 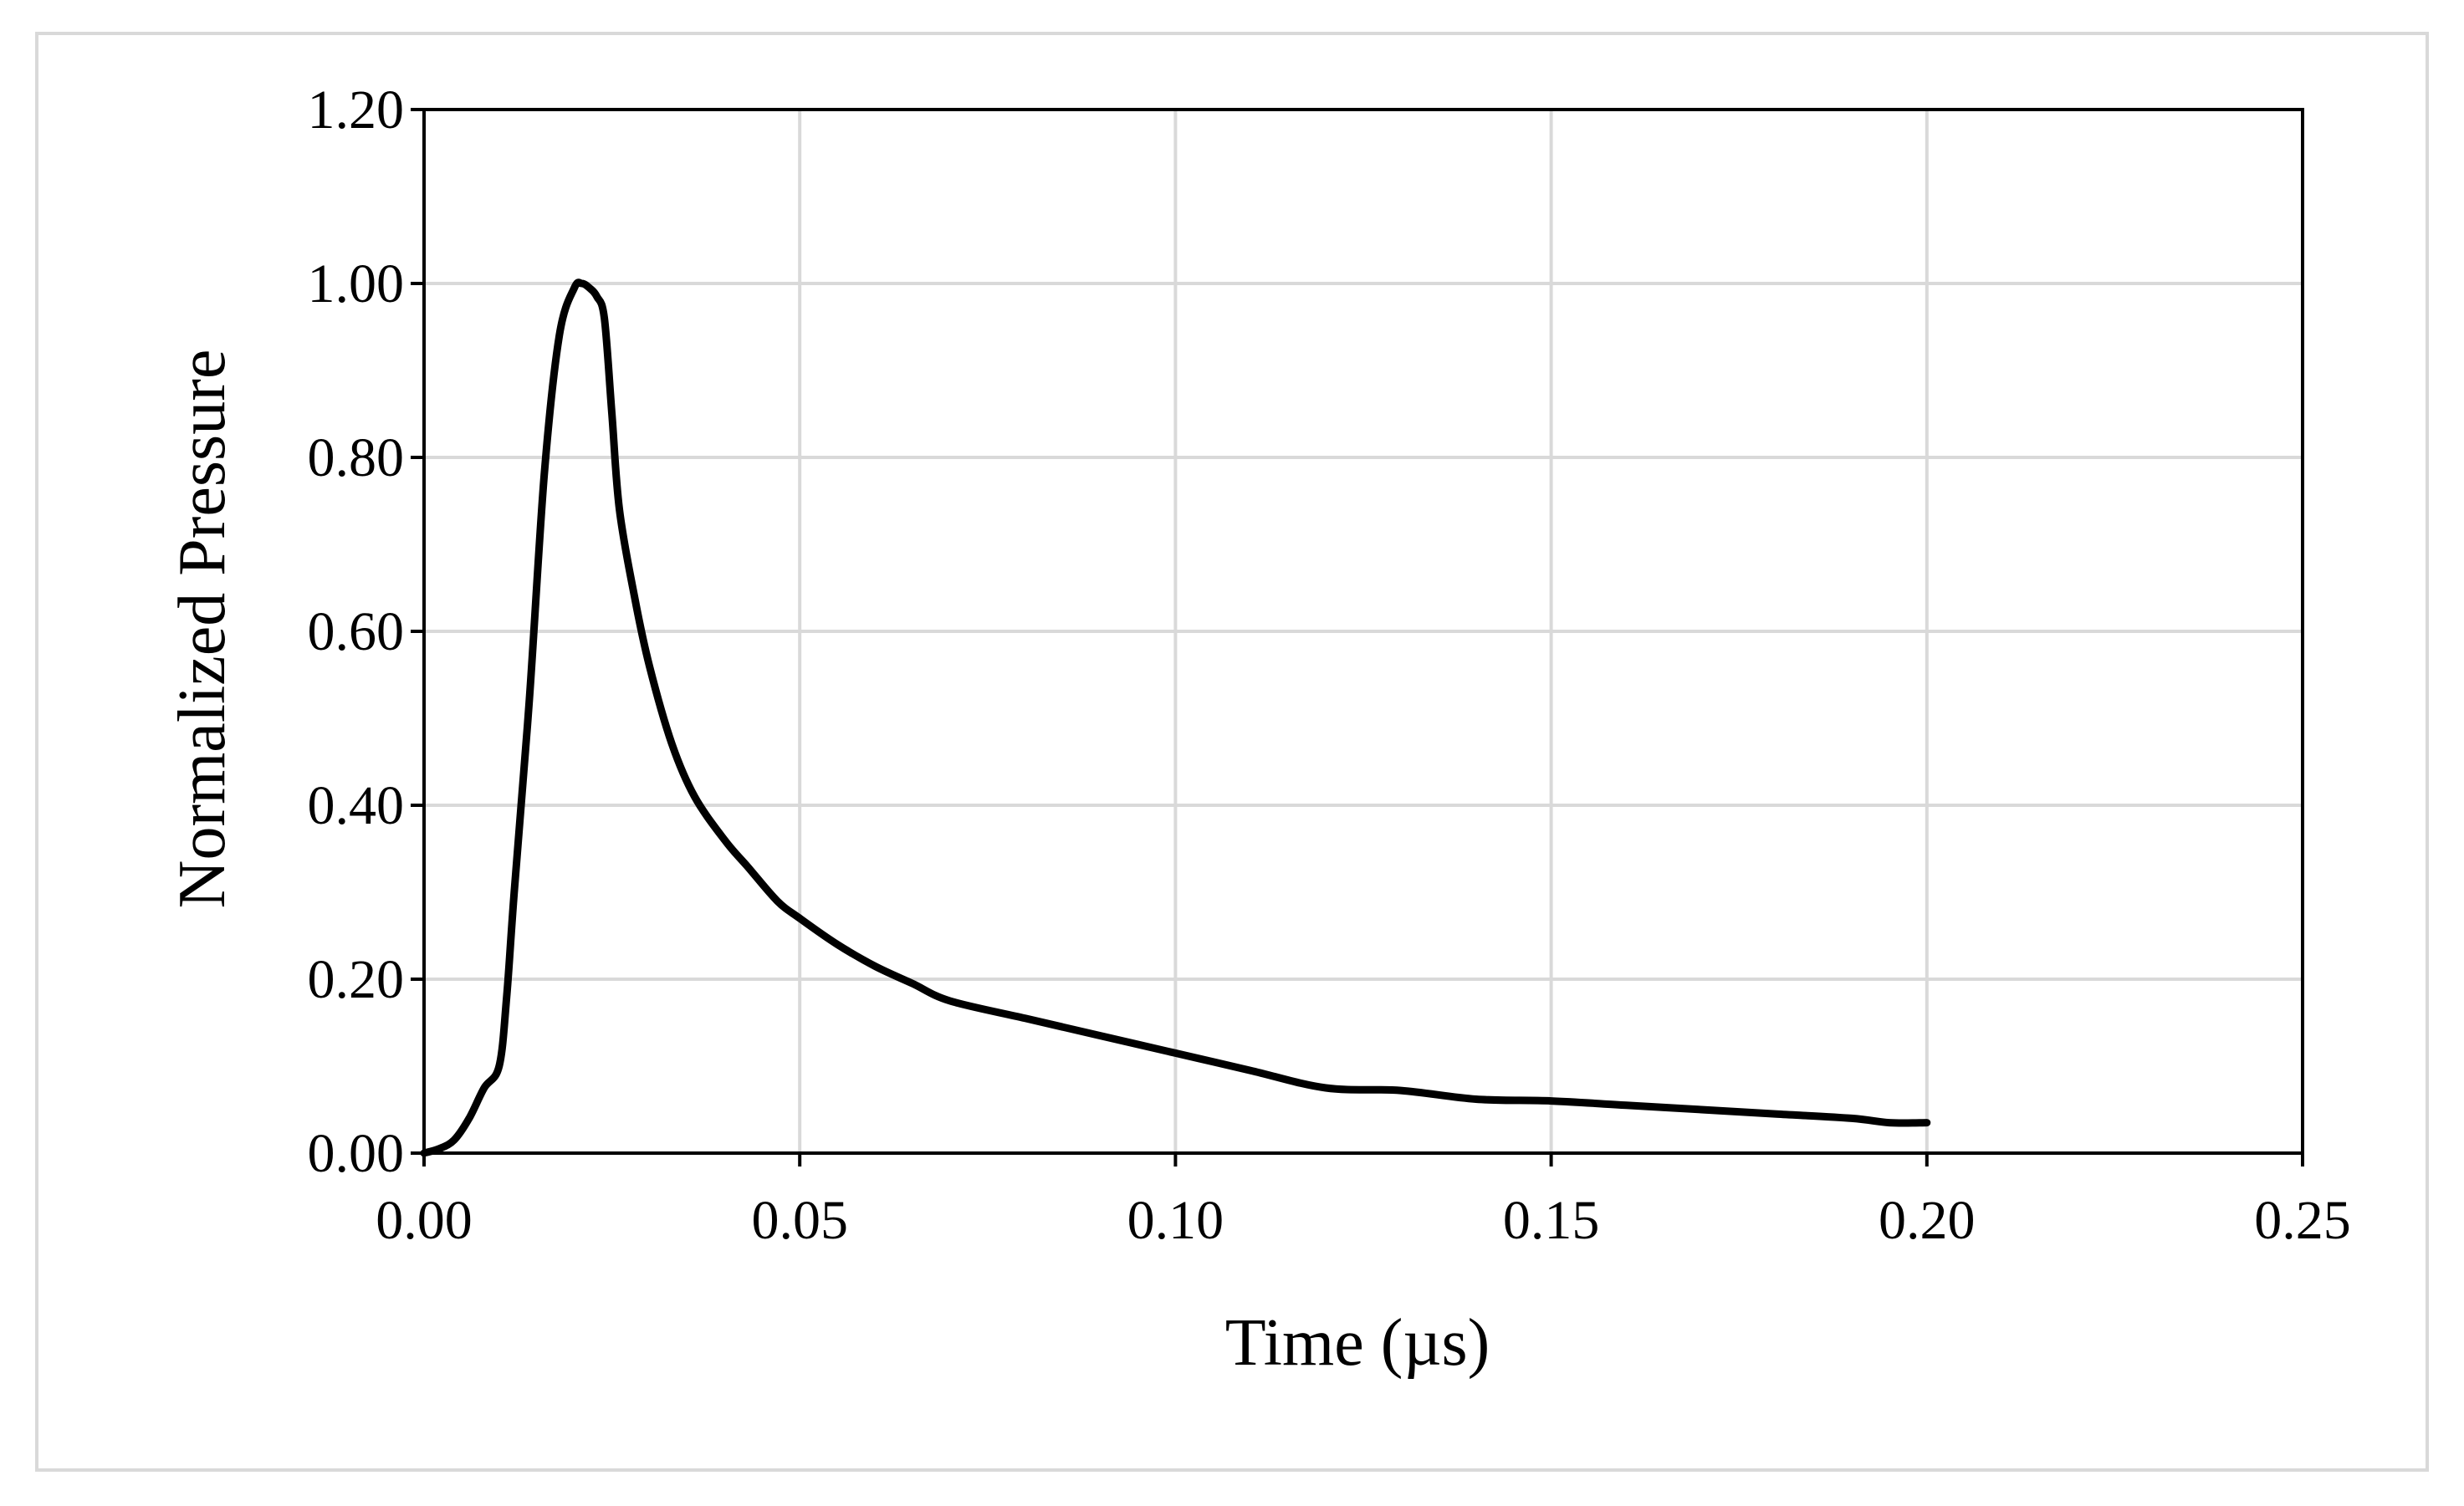 I want to click on y-axis-ticks: 0.00 0.20 0.40 0.60 0.80 1.00 1.20, so click(x=366, y=631).